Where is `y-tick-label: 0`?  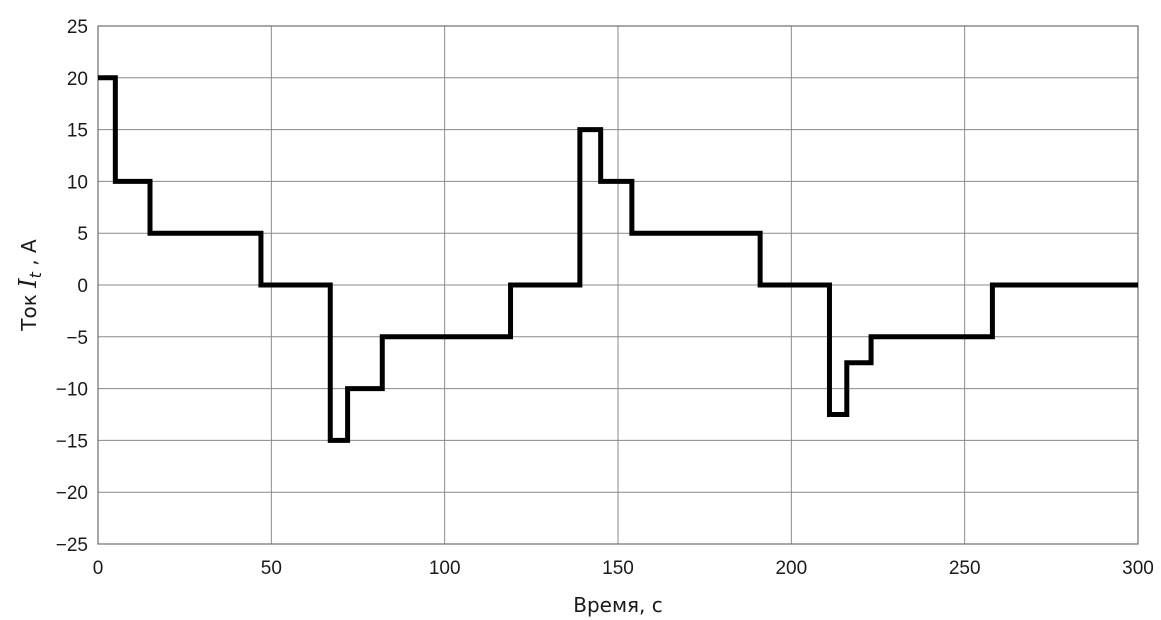
y-tick-label: 0 is located at coordinates (82, 286).